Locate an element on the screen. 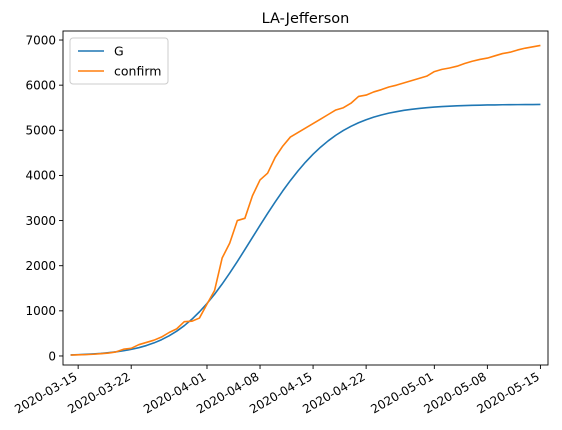 This screenshot has height=430, width=562. y-tick-label: 2000 is located at coordinates (40, 266).